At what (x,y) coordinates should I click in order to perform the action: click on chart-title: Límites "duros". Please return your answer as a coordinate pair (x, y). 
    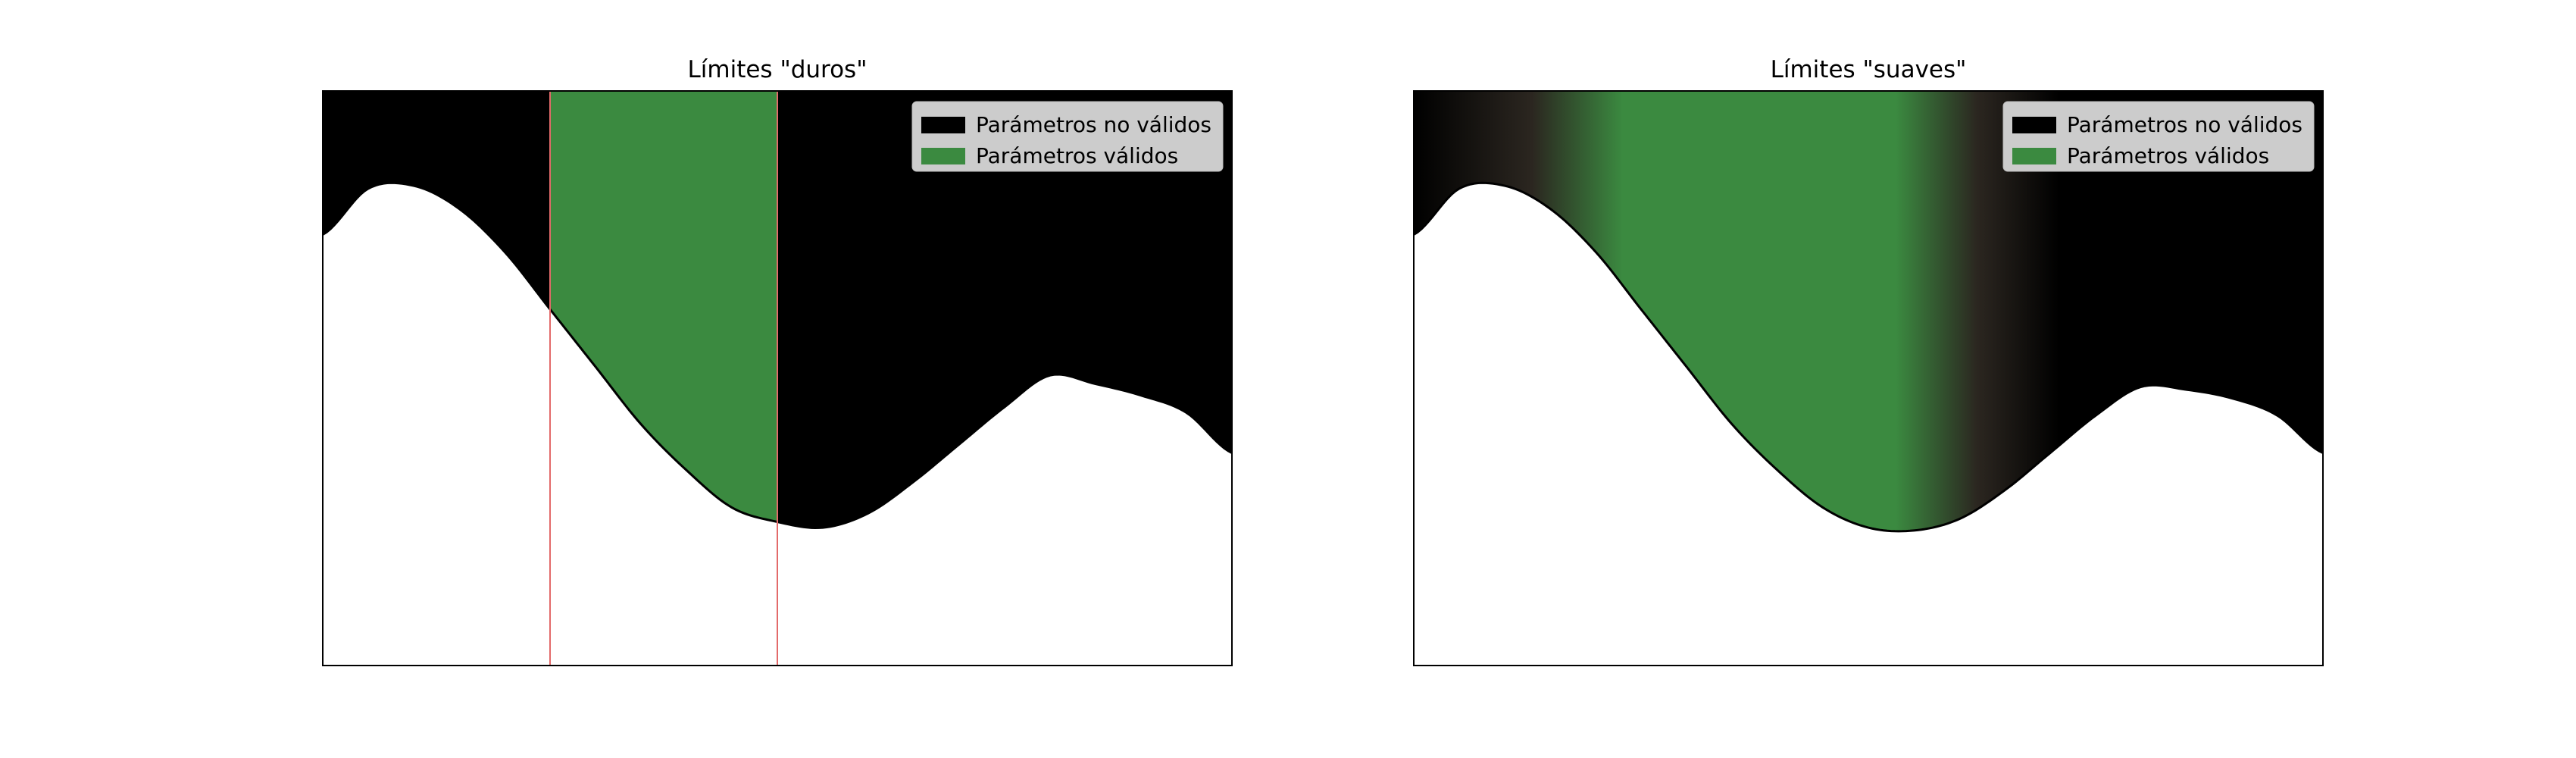
    Looking at the image, I should click on (778, 69).